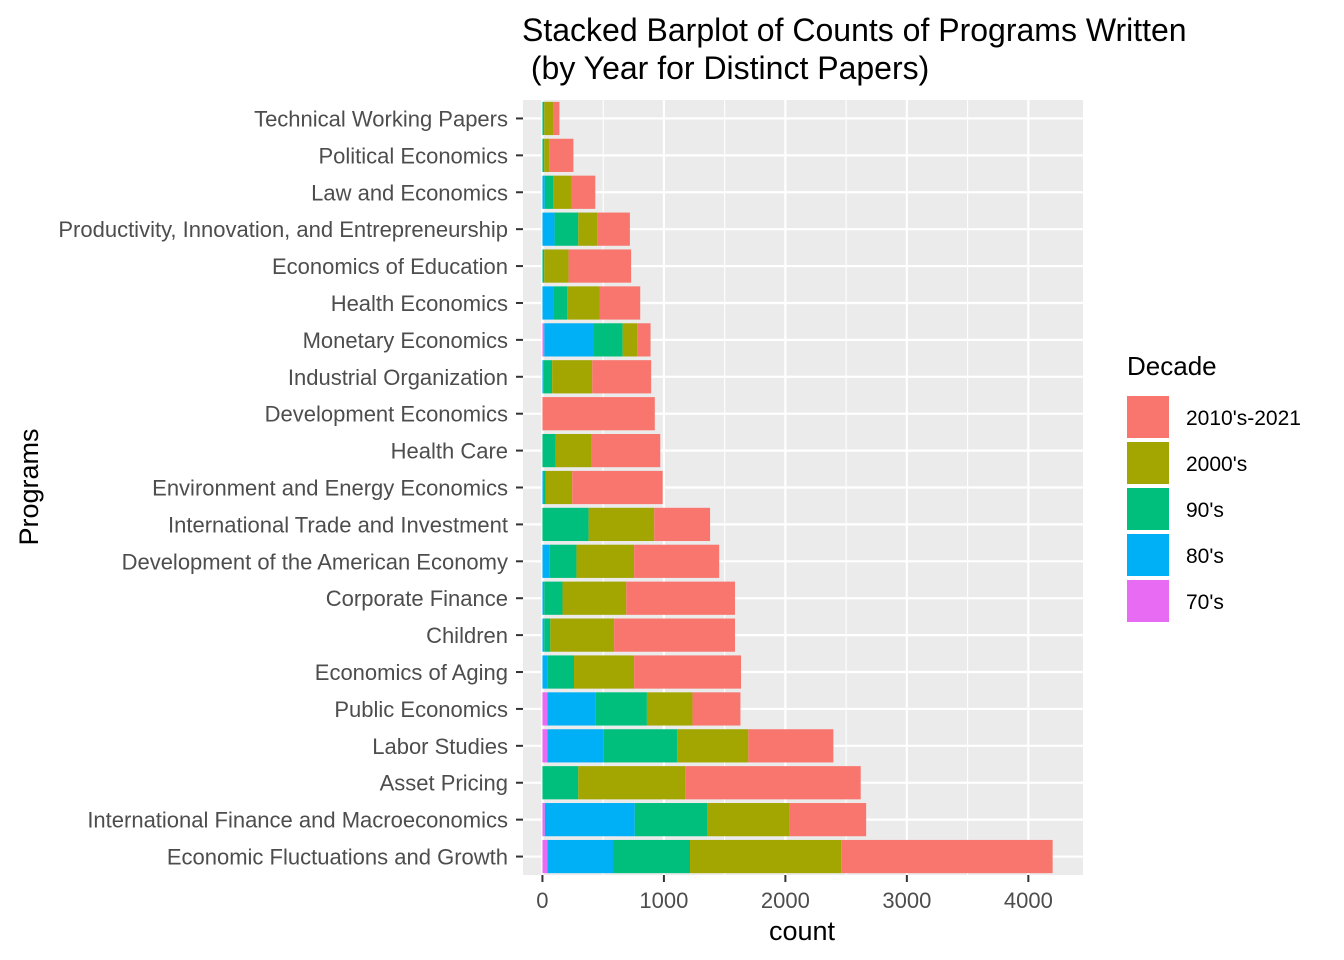  Describe the element at coordinates (405, 340) in the screenshot. I see `y-tick-label: Monetary Economics` at that location.